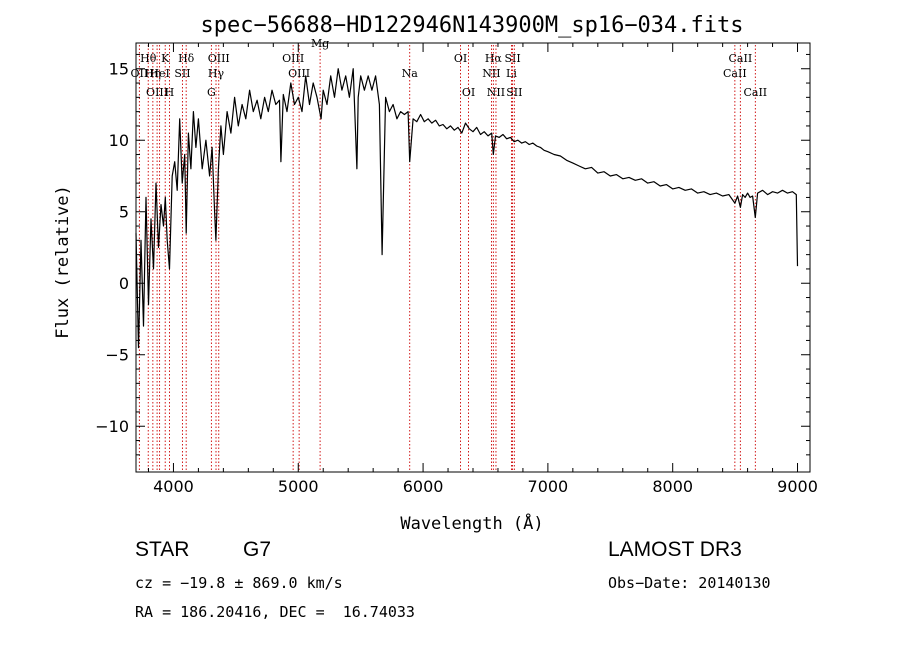  Describe the element at coordinates (410, 73) in the screenshot. I see `line-marker-label: Na` at that location.